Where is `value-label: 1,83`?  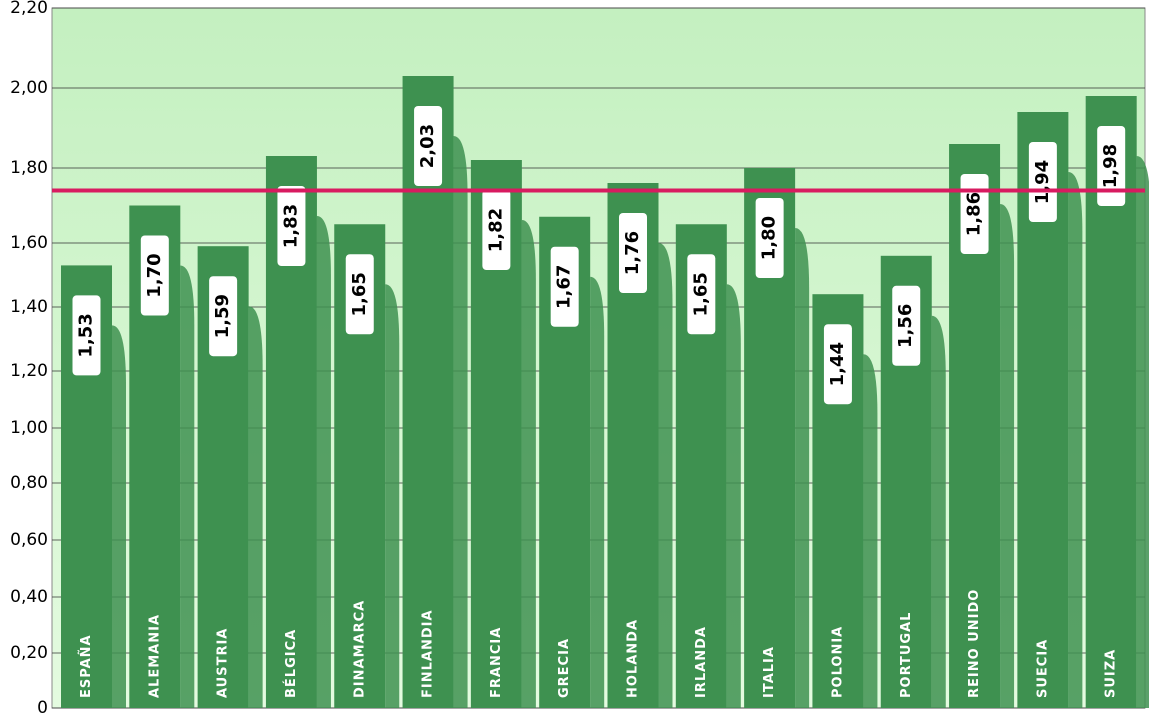
value-label: 1,83 is located at coordinates (290, 226).